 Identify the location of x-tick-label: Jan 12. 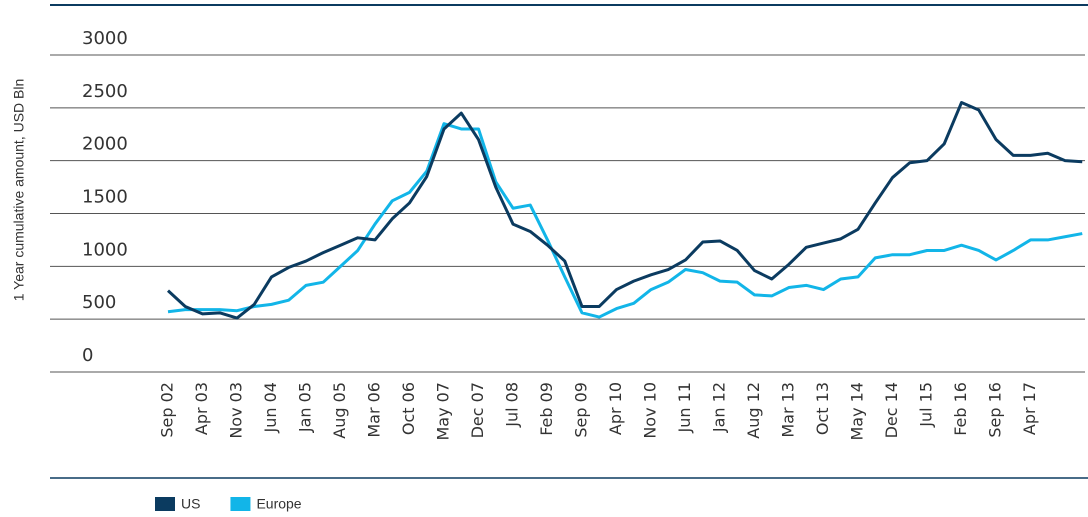
(719, 407).